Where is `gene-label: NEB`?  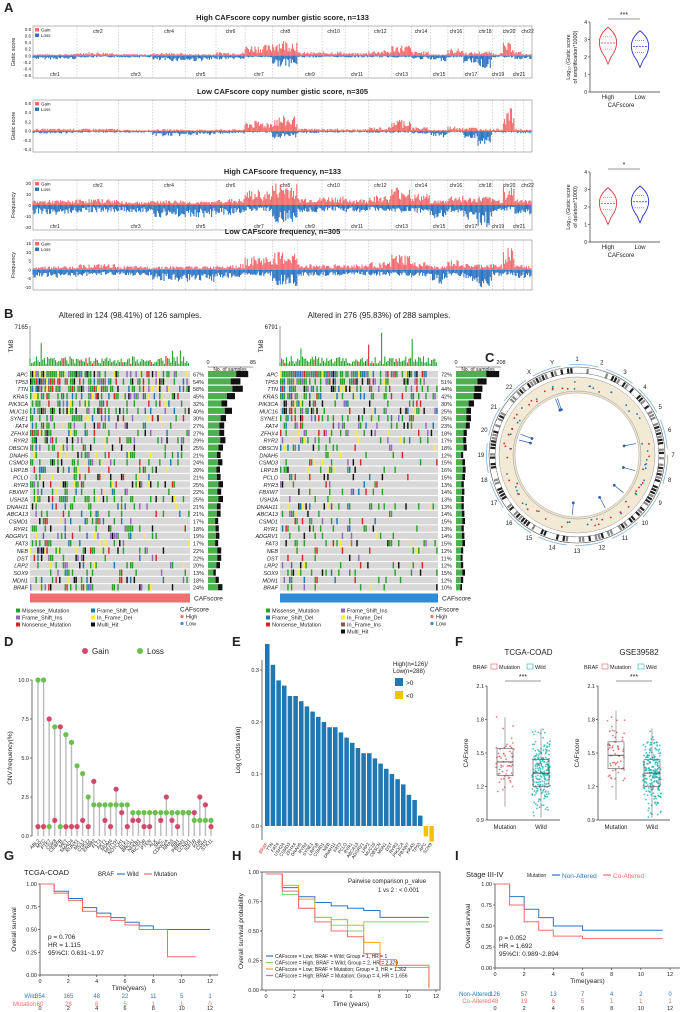 gene-label: NEB is located at coordinates (23, 552).